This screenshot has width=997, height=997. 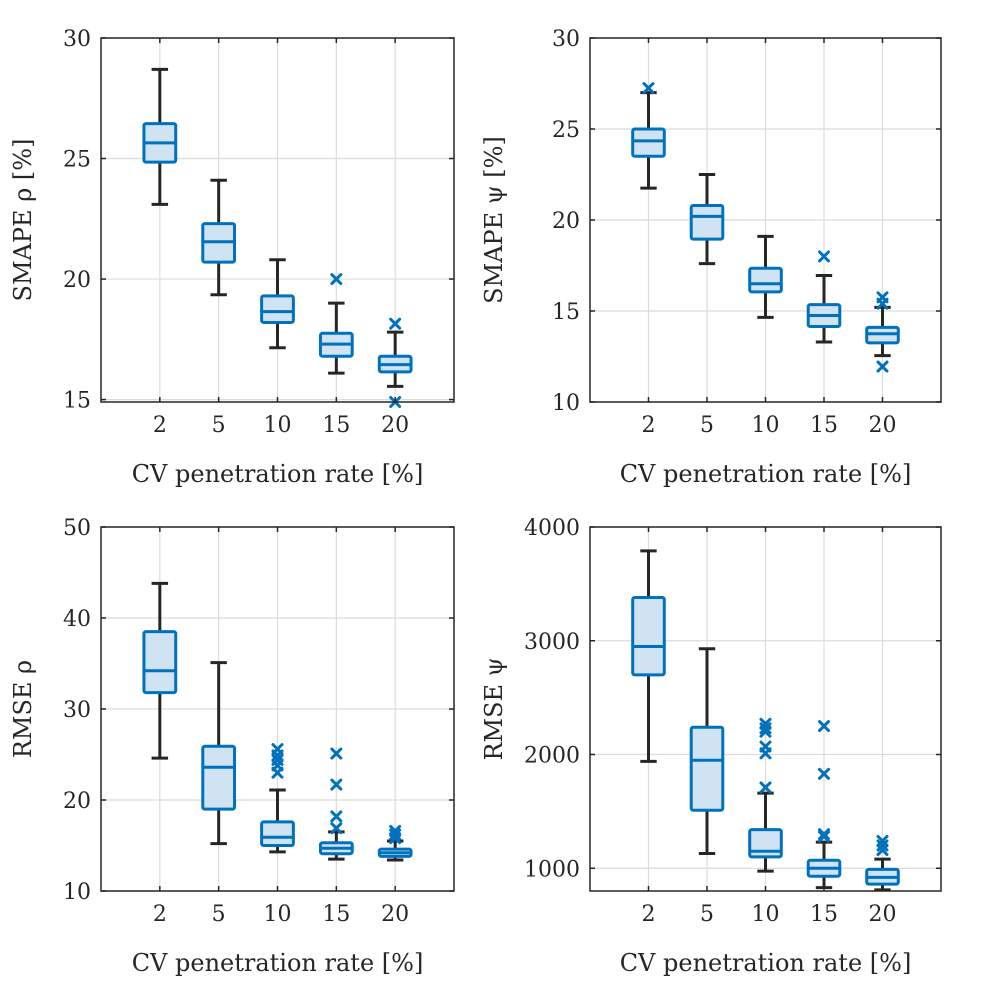 What do you see at coordinates (552, 756) in the screenshot?
I see `y-tick-label: 2000` at bounding box center [552, 756].